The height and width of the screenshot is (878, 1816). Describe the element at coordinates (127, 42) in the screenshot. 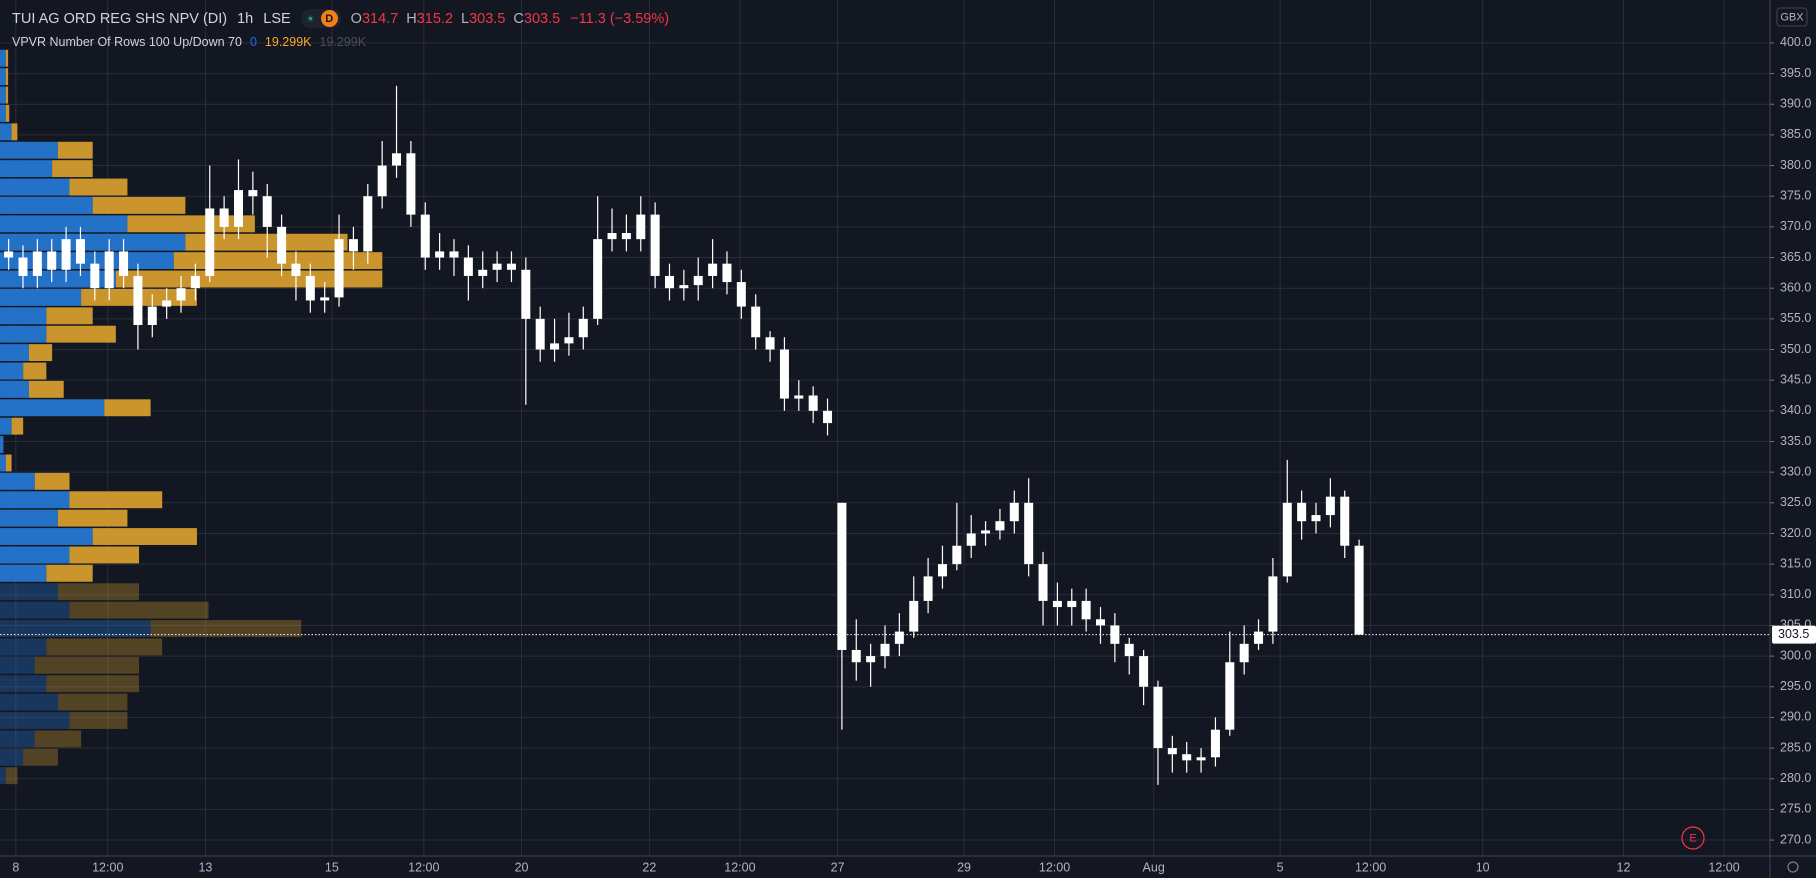

I see `indicator: VPVR Number Of Rows 100 Up/Down 70` at that location.